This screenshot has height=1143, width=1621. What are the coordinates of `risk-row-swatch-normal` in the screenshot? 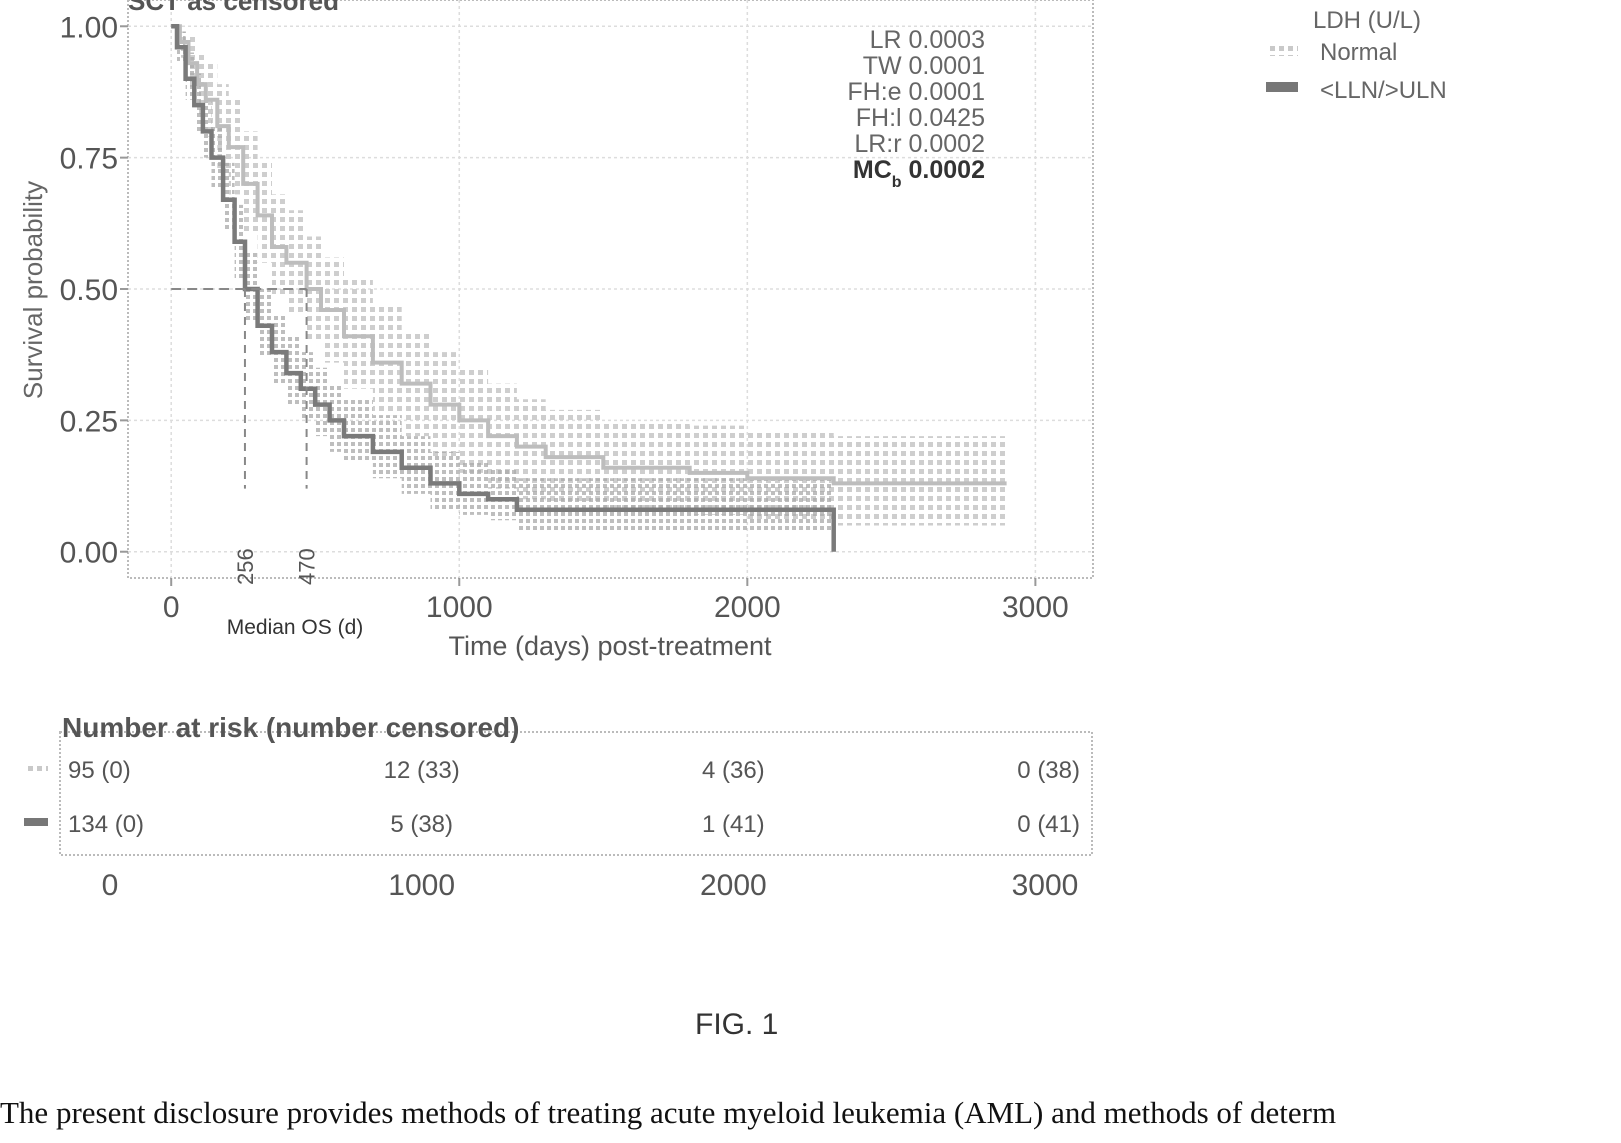 It's located at (37, 768).